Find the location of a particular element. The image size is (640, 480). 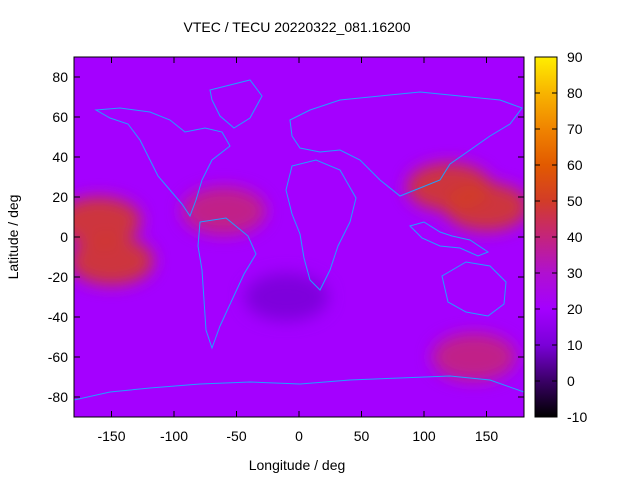

coastline-north-america is located at coordinates (162, 162).